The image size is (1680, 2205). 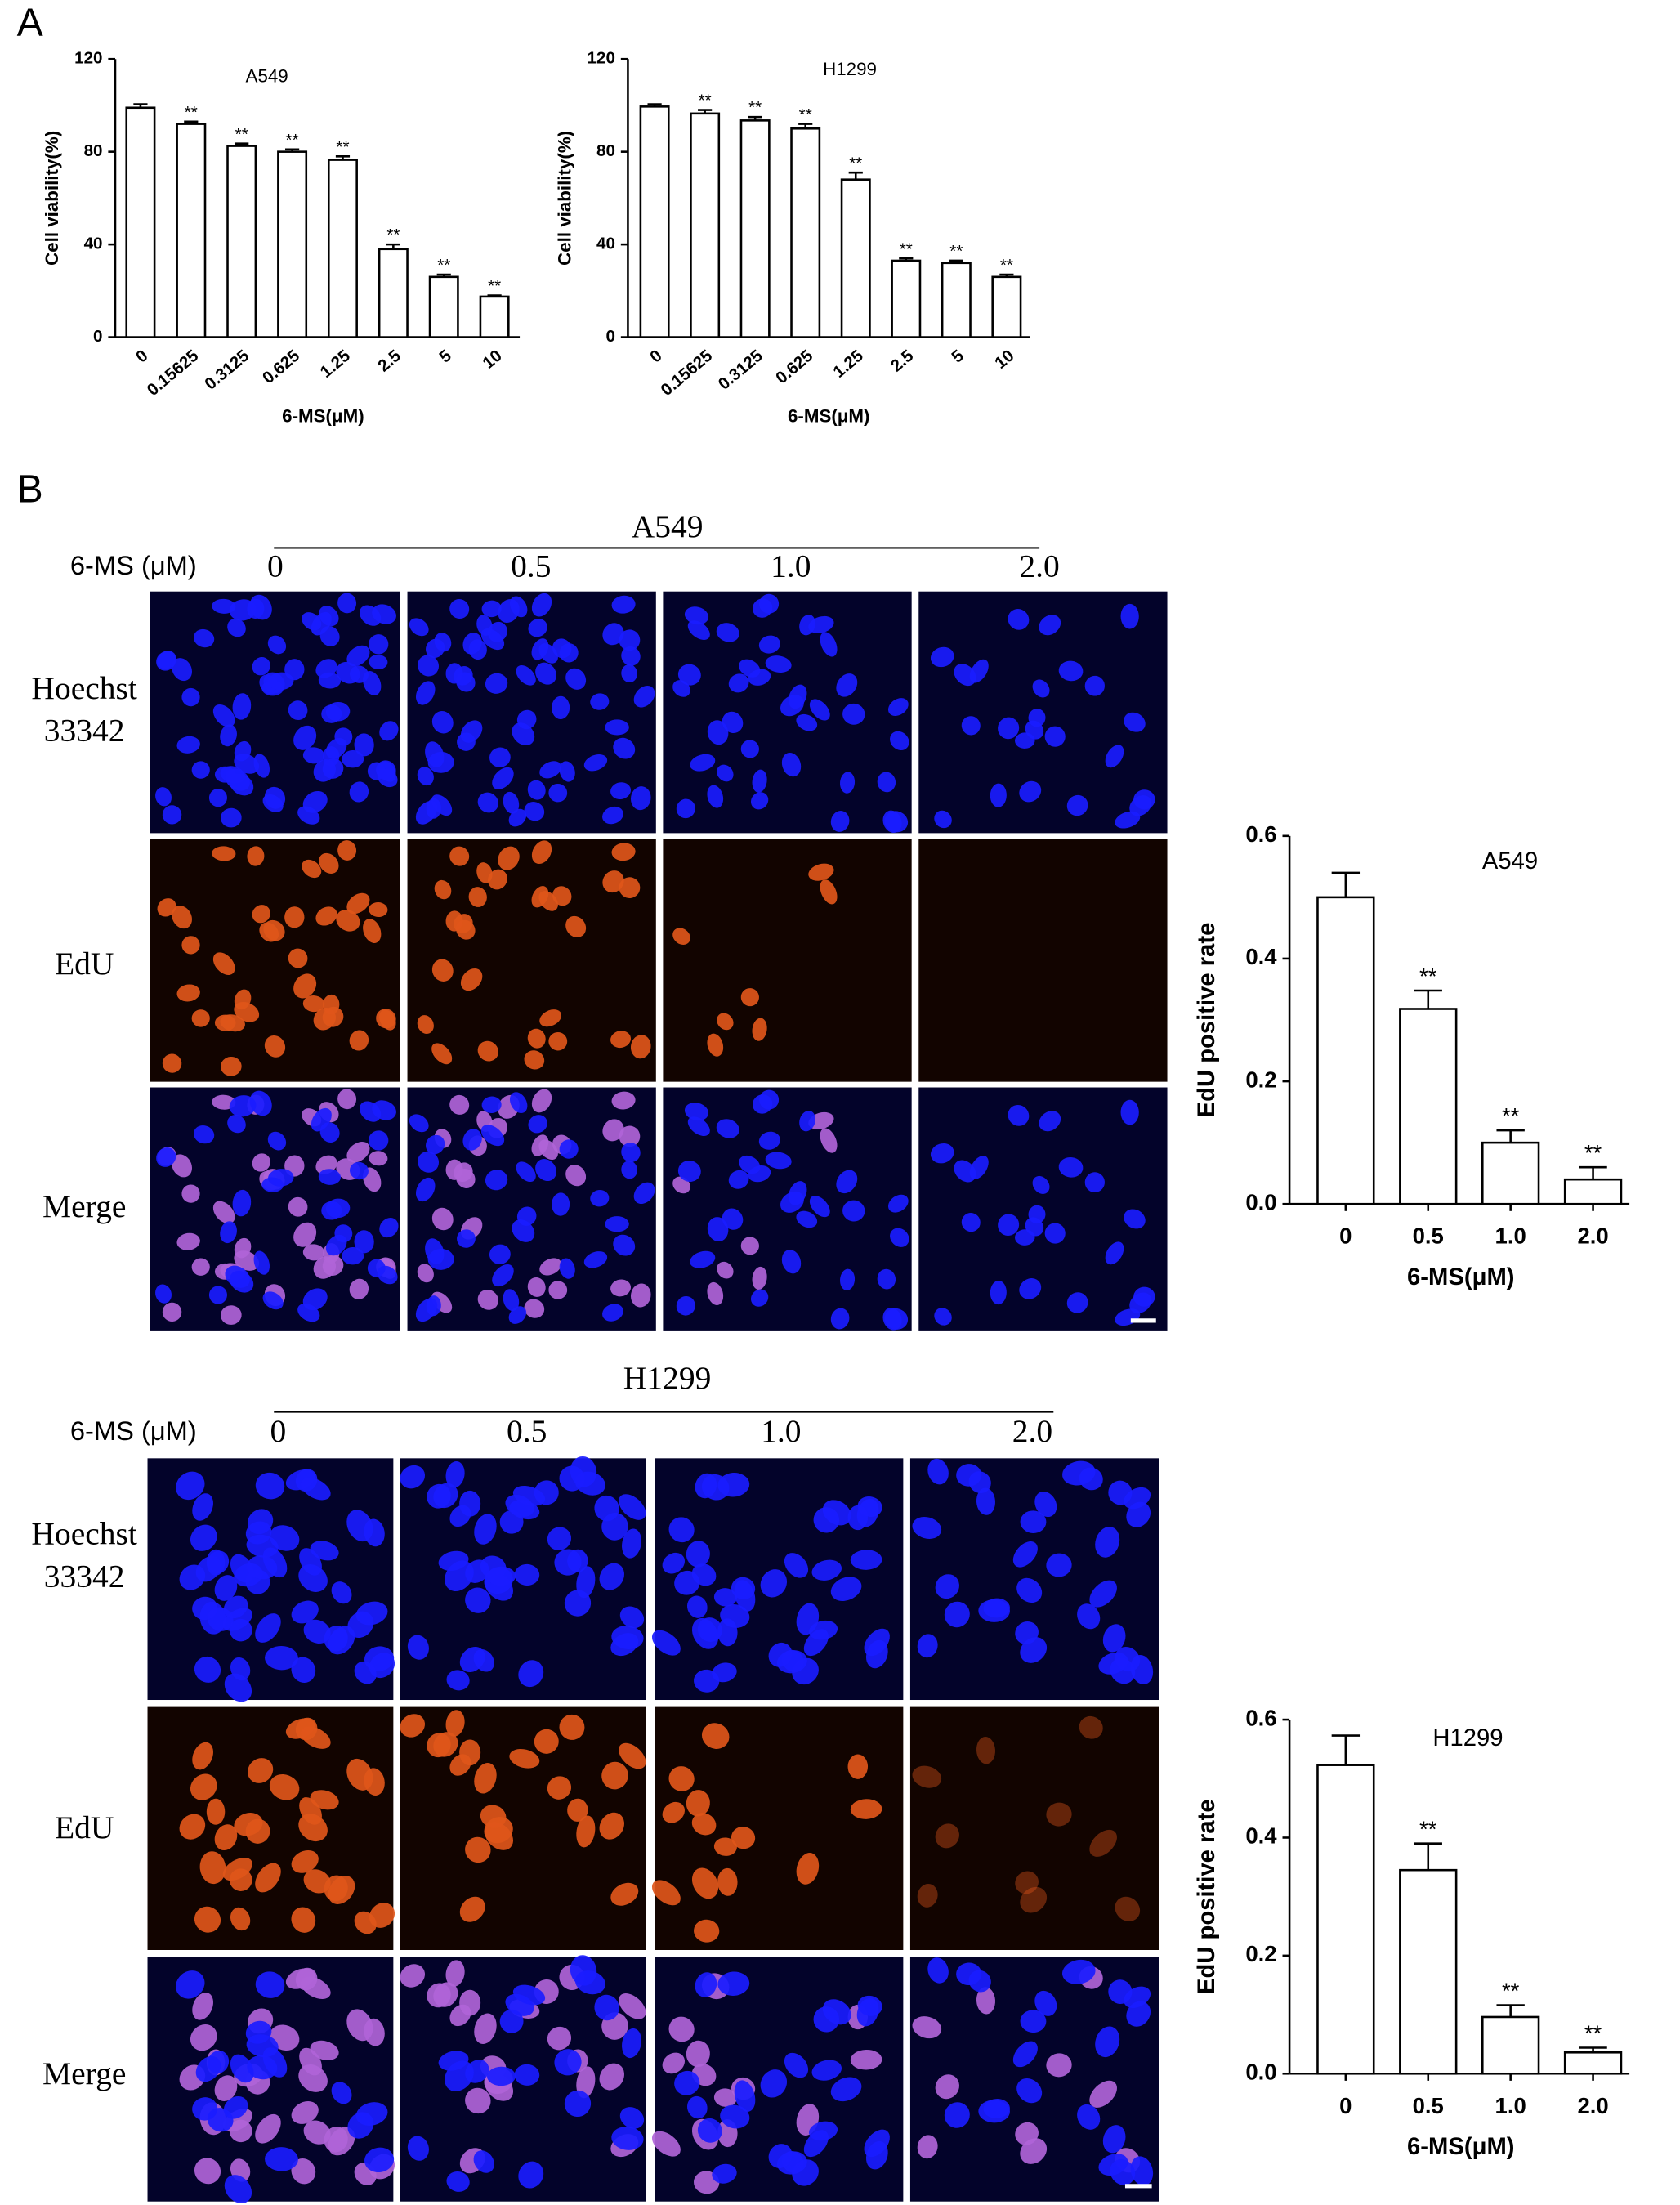 What do you see at coordinates (1039, 566) in the screenshot?
I see `dose-label: 2.0` at bounding box center [1039, 566].